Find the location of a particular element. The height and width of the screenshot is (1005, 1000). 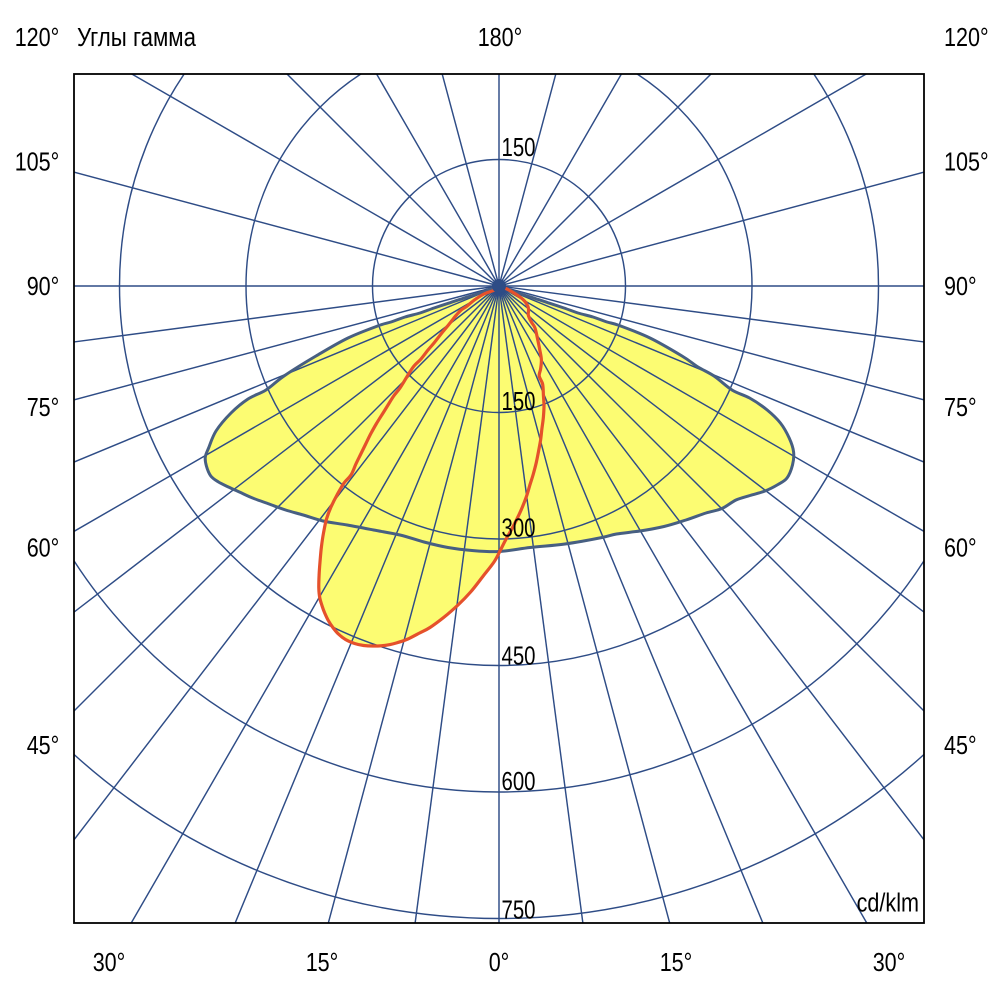

svg-text: 750 is located at coordinates (519, 911).